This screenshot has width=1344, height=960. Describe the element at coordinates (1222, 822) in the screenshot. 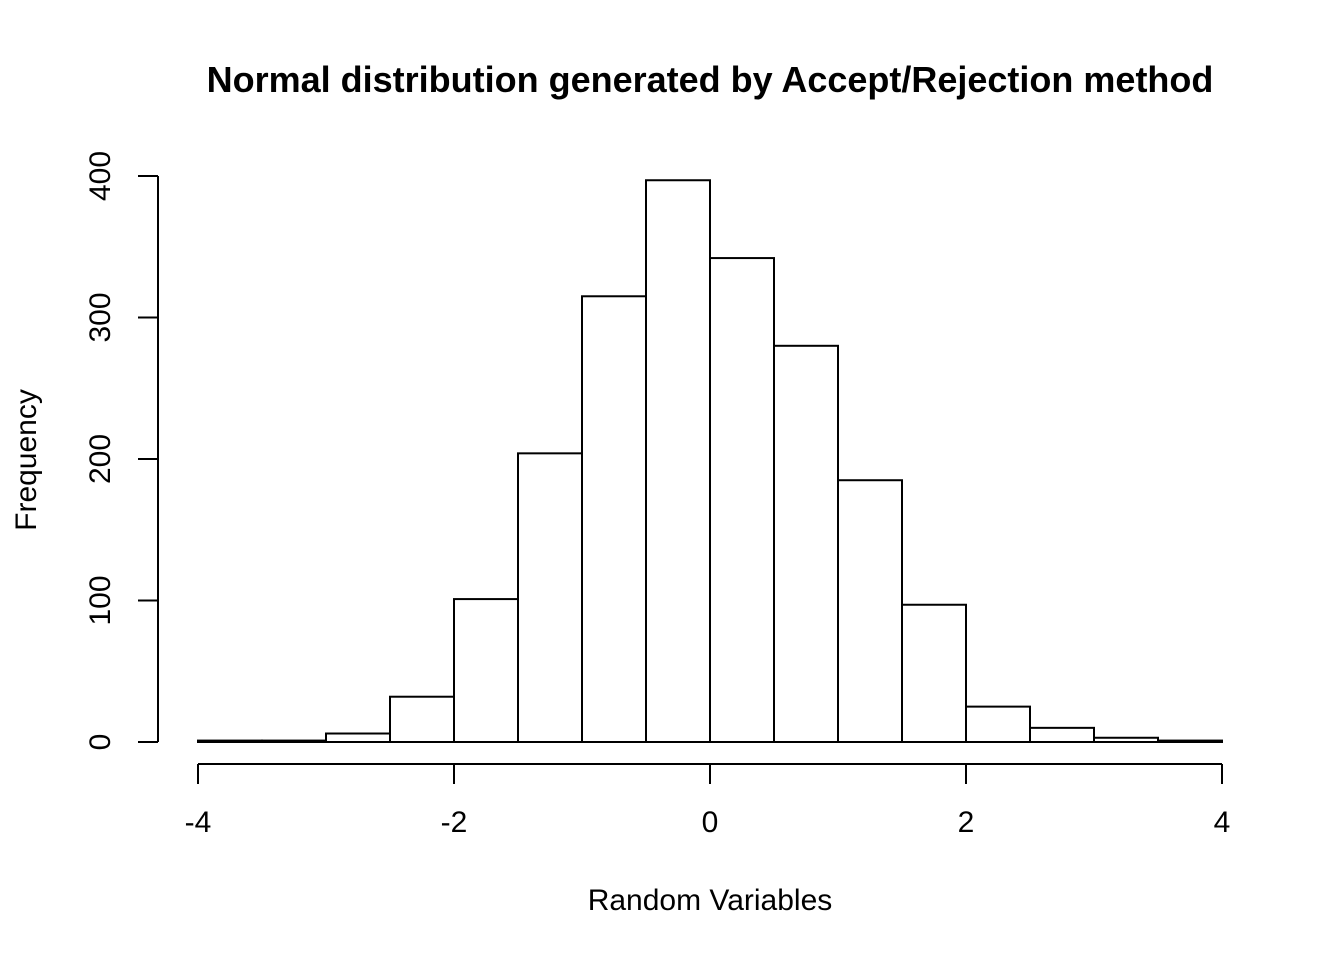

I see `x-tick-label: 4` at that location.